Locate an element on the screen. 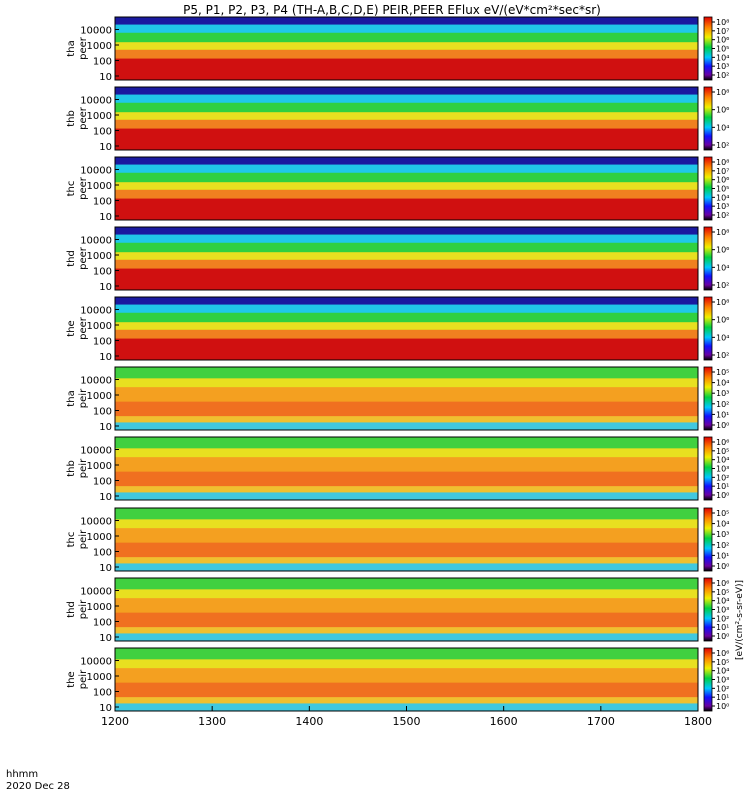  x-axis: 1200 1300 1400 1500 1600 1700 1800 is located at coordinates (406, 717).